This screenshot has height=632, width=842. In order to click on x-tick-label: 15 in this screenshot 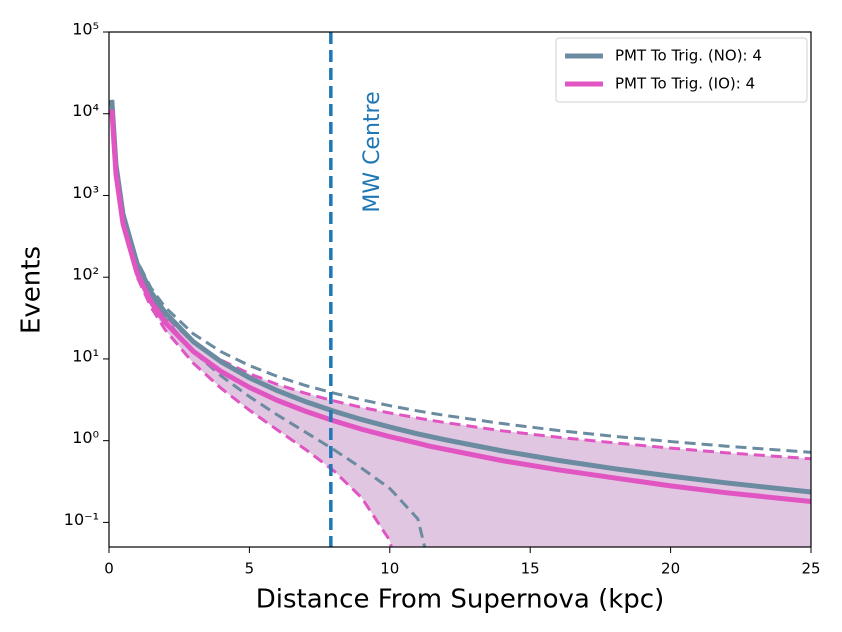, I will do `click(530, 569)`.